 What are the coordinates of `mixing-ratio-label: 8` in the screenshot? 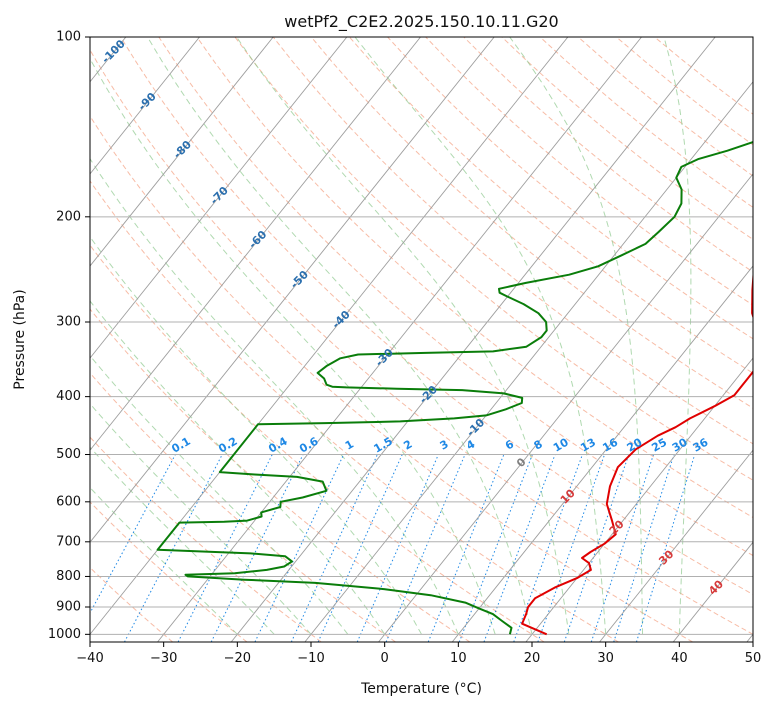 It's located at (538, 445).